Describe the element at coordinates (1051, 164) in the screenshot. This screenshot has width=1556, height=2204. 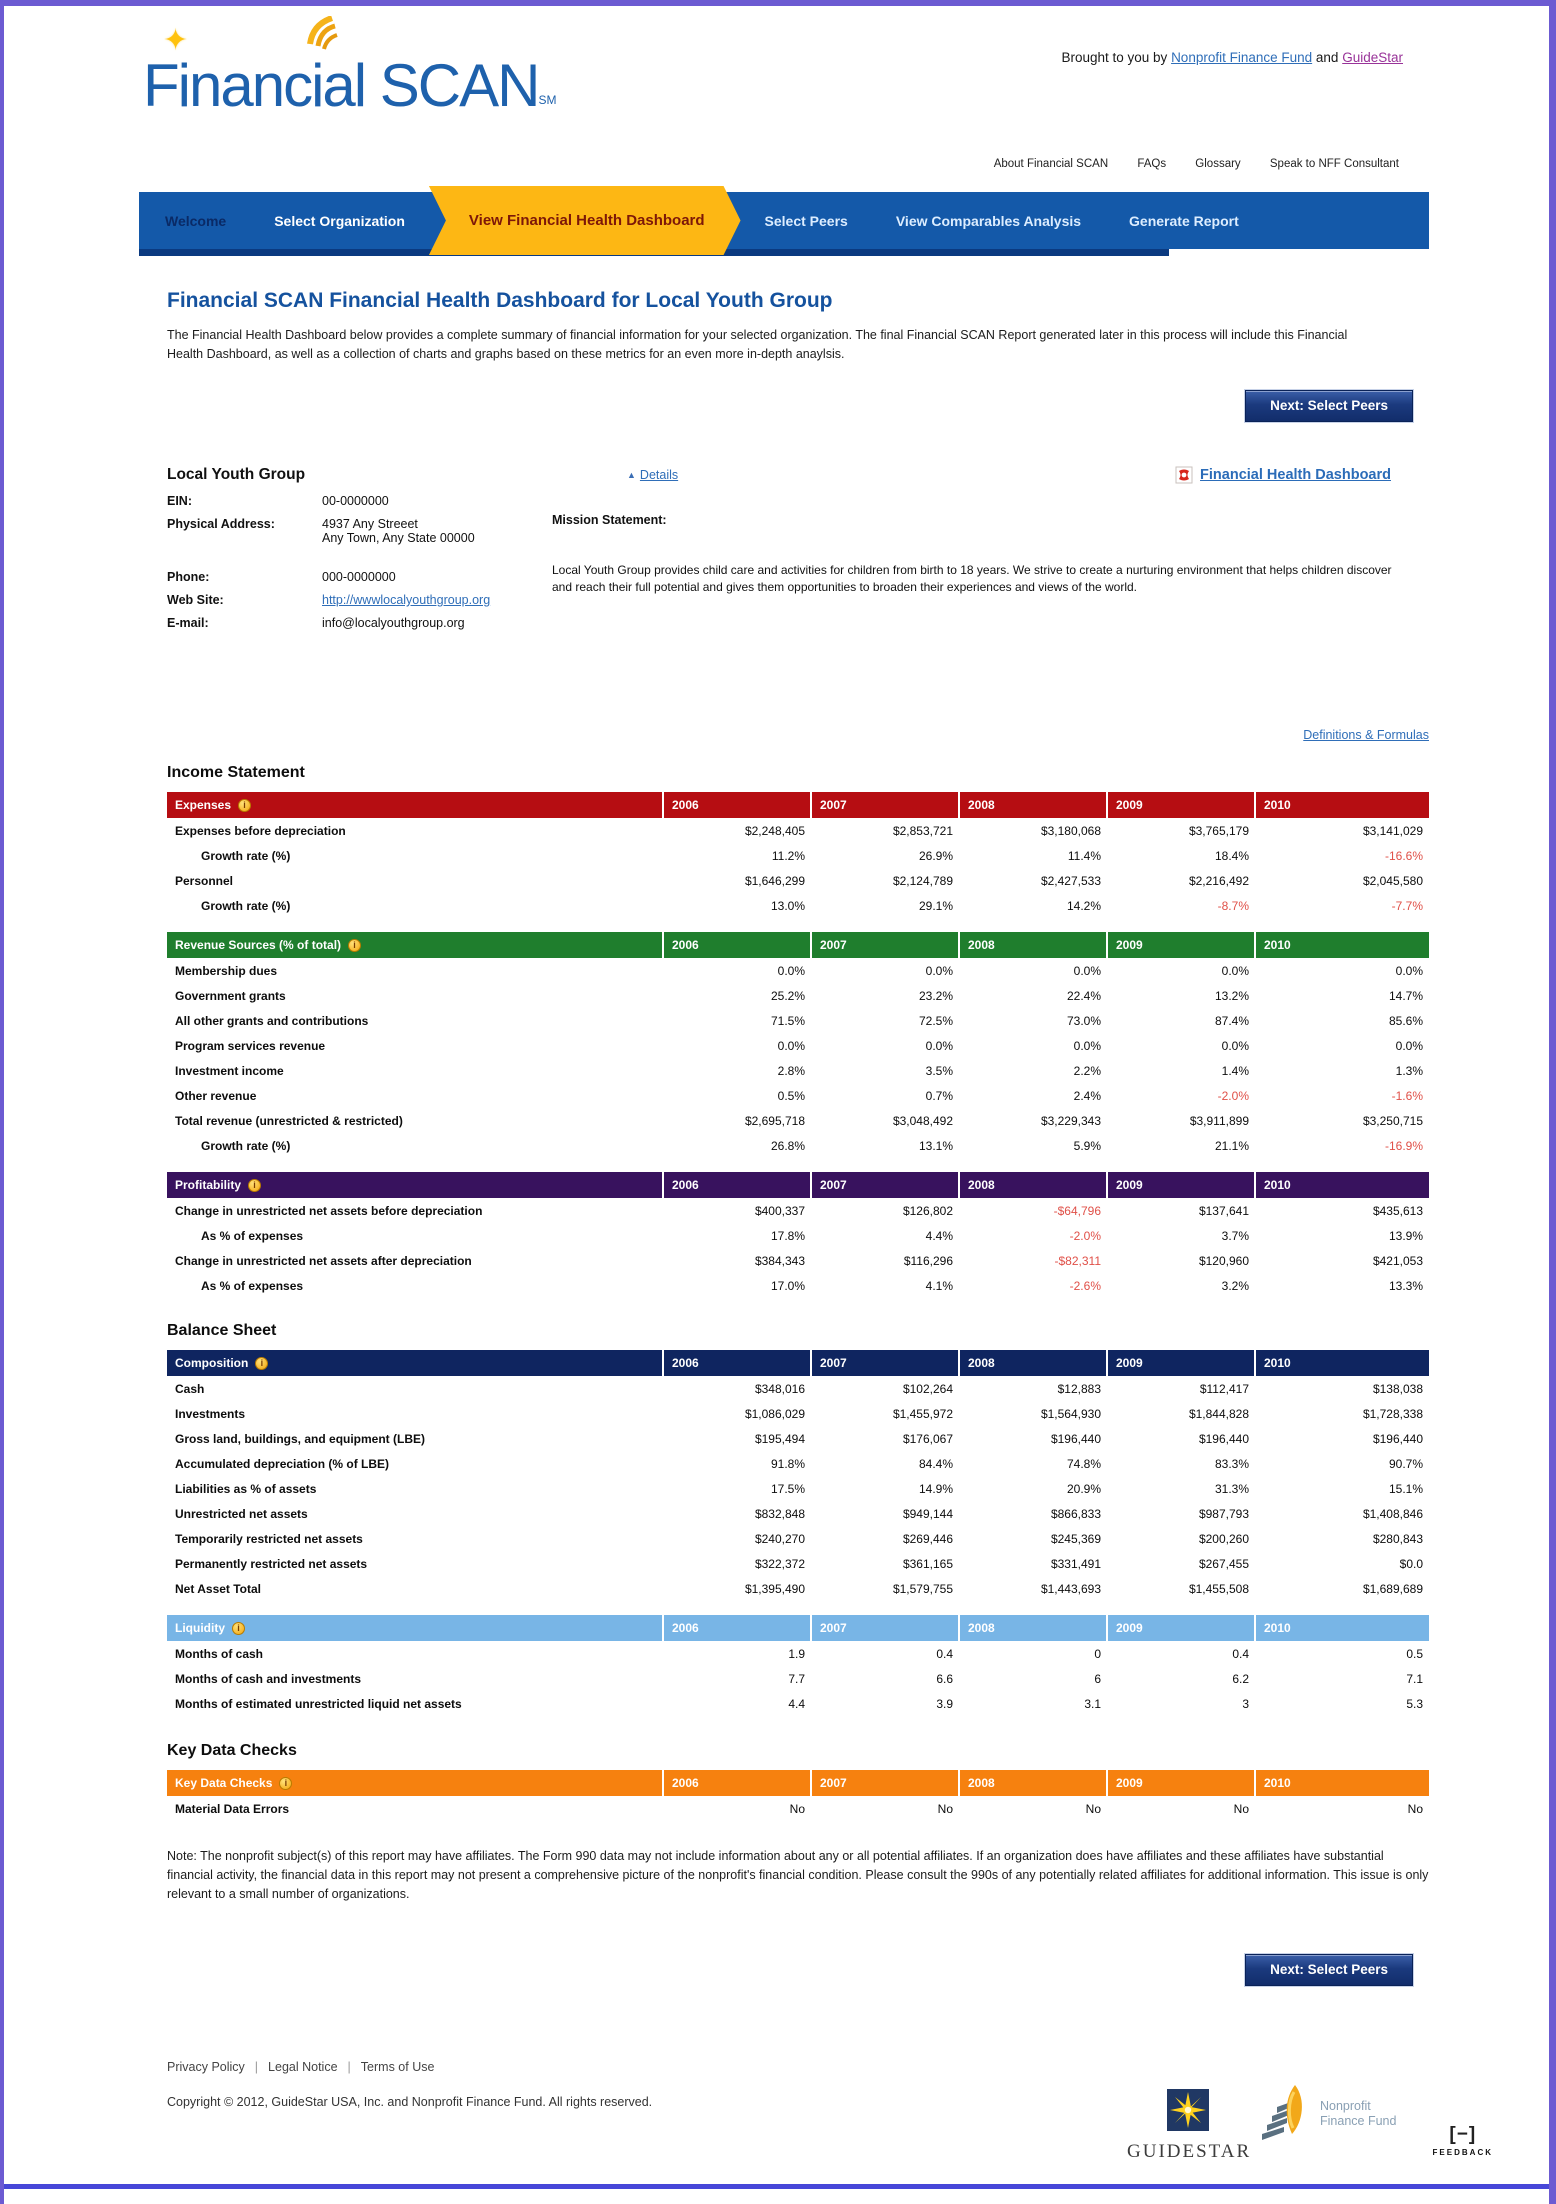
I see `about-financial-scan-link: About Financial SCAN` at that location.